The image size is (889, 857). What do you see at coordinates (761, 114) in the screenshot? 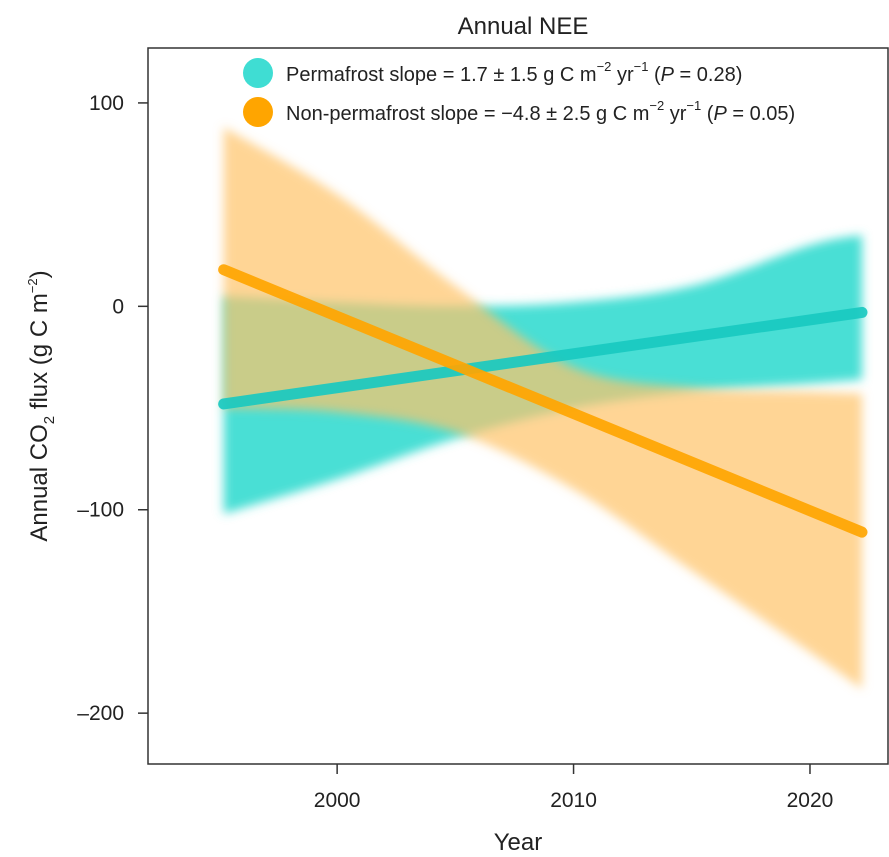
I see `legend-nonpermafrost-pclose: = 0.05)` at bounding box center [761, 114].